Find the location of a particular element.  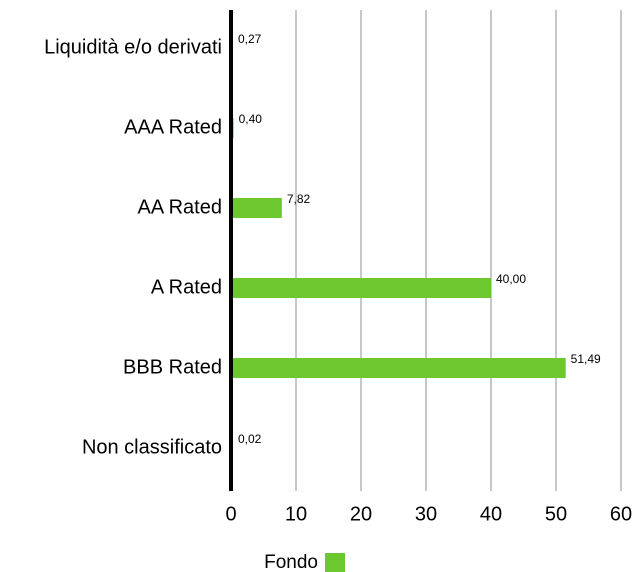

data-label: 0,27 is located at coordinates (250, 39).